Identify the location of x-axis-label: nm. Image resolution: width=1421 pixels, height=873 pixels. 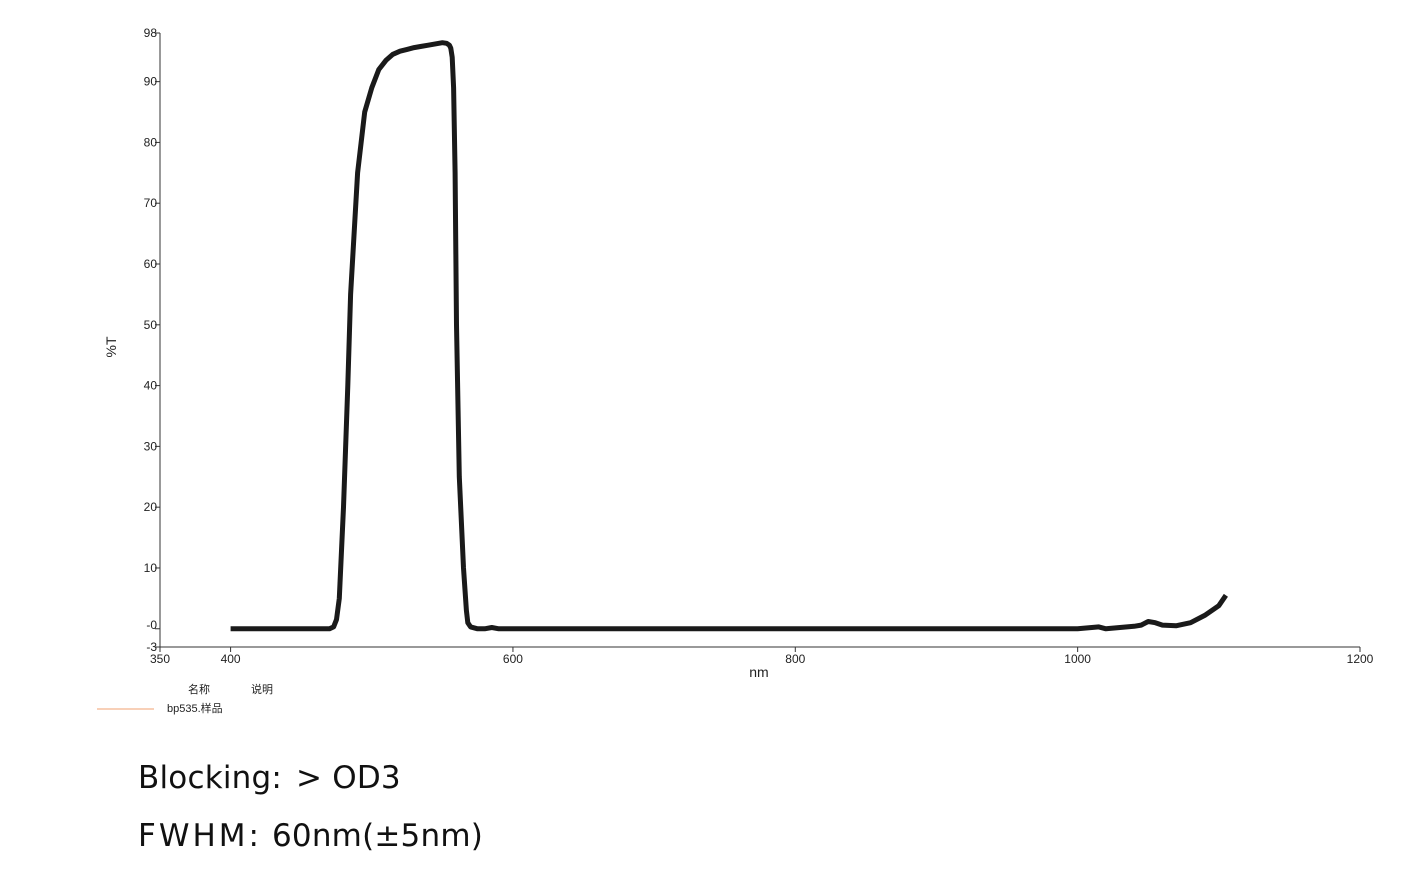
(758, 672).